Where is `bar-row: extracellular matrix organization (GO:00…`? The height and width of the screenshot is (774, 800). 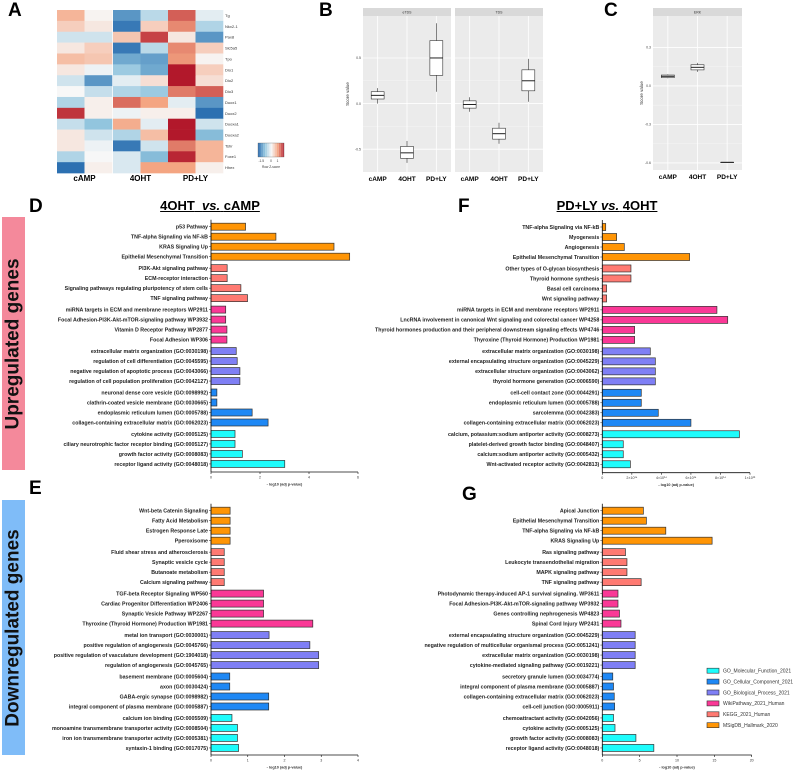 bar-row: extracellular matrix organization (GO:00… is located at coordinates (559, 655).